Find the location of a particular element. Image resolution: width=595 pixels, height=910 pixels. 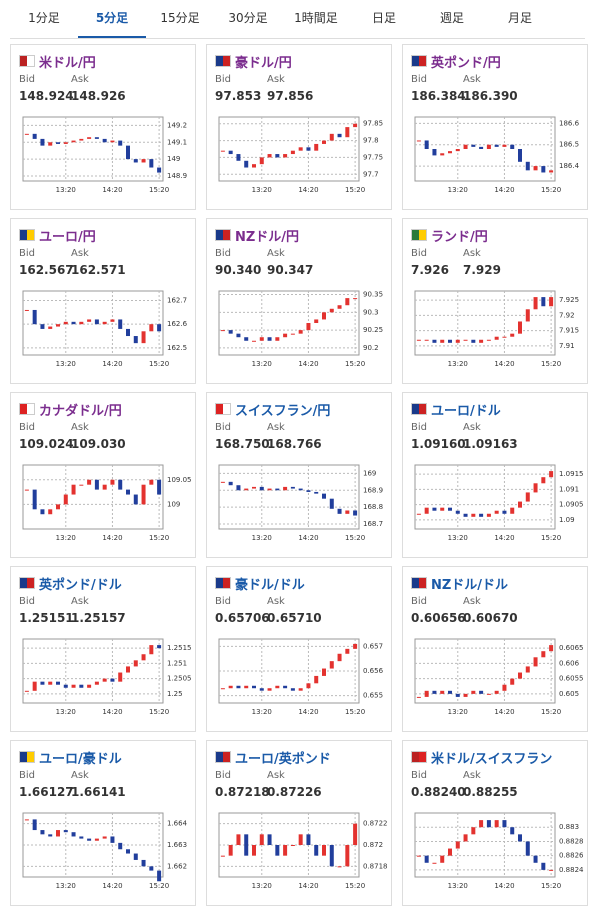

pair-title: ユーロ/ドル is located at coordinates (466, 411).